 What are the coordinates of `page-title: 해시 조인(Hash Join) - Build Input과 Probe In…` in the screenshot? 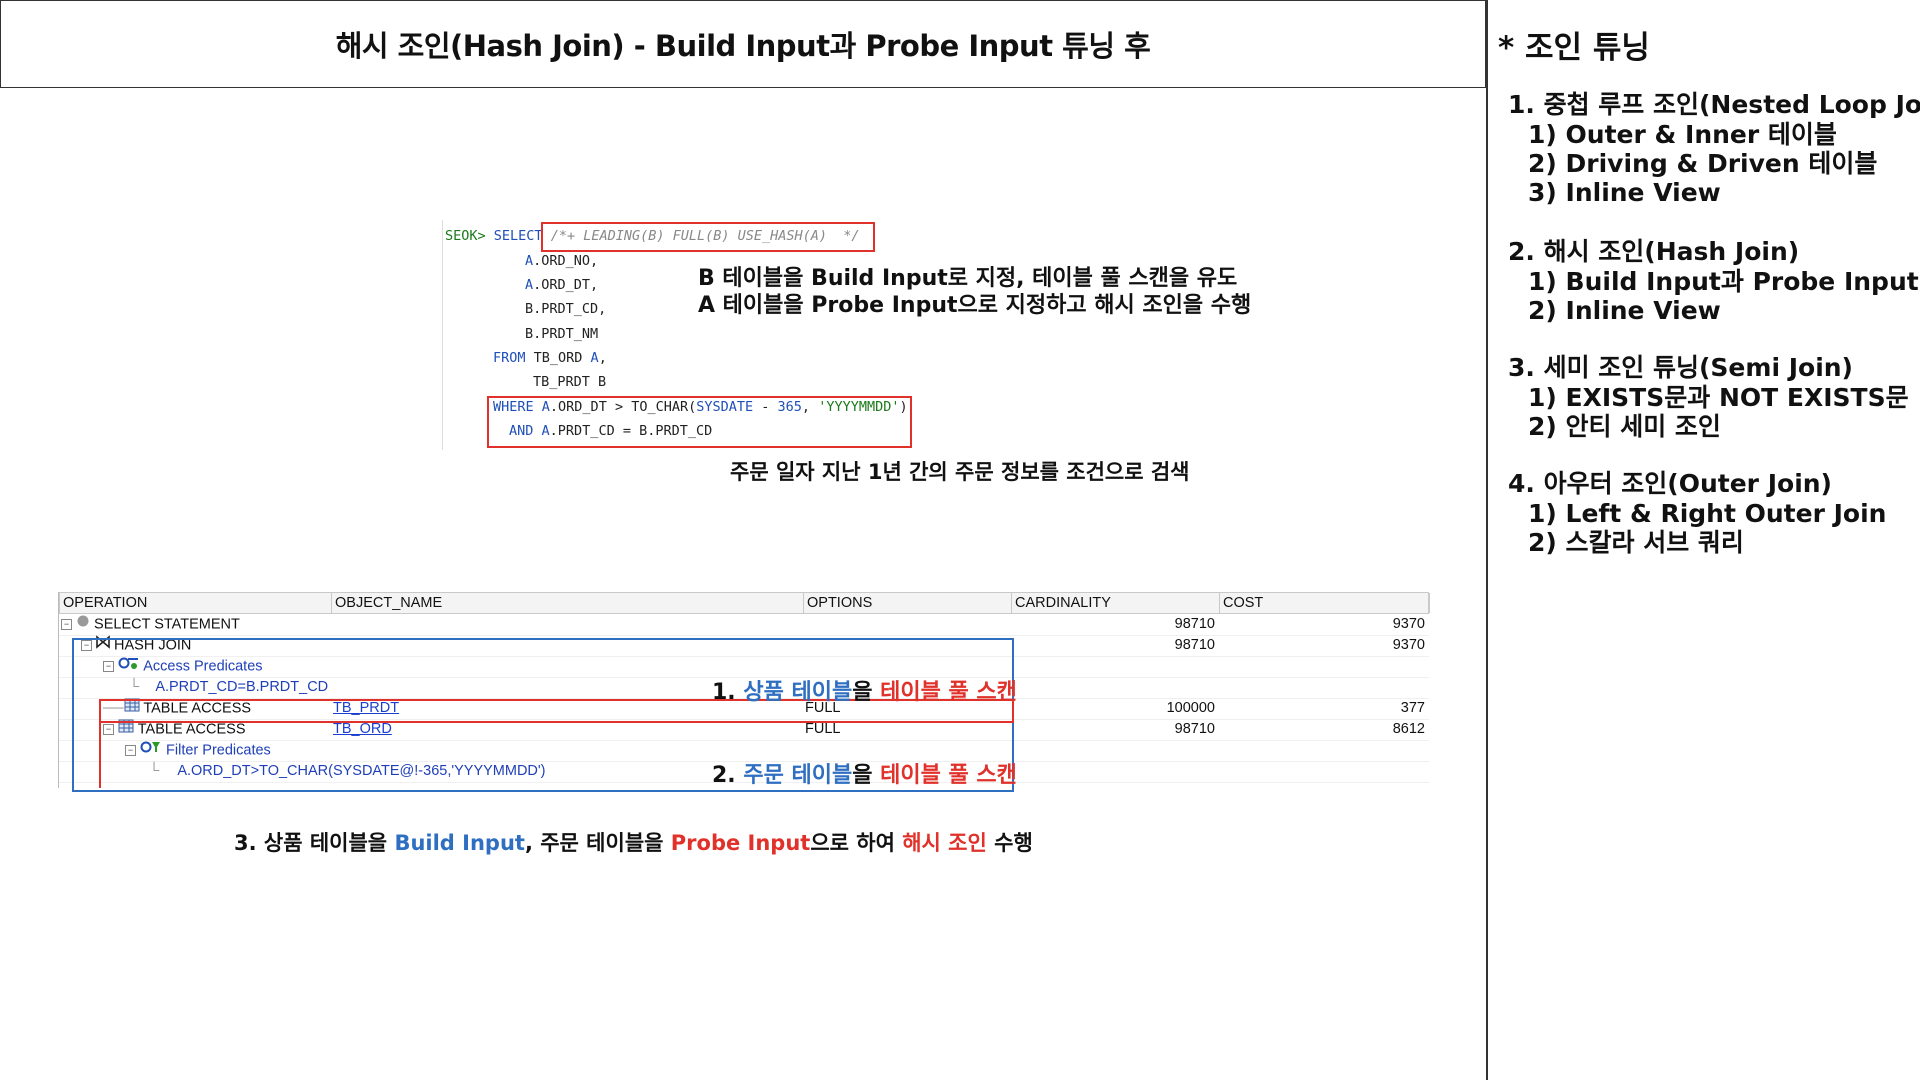 It's located at (743, 46).